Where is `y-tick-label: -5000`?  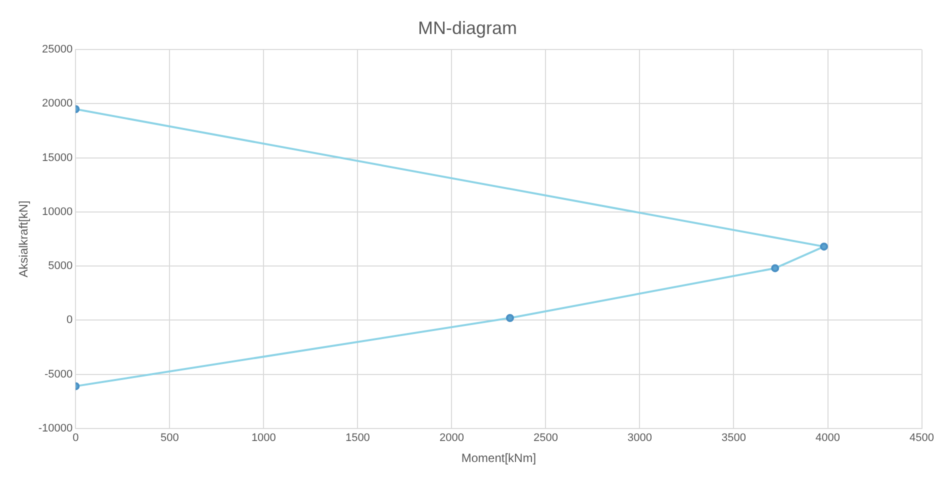
y-tick-label: -5000 is located at coordinates (58, 374).